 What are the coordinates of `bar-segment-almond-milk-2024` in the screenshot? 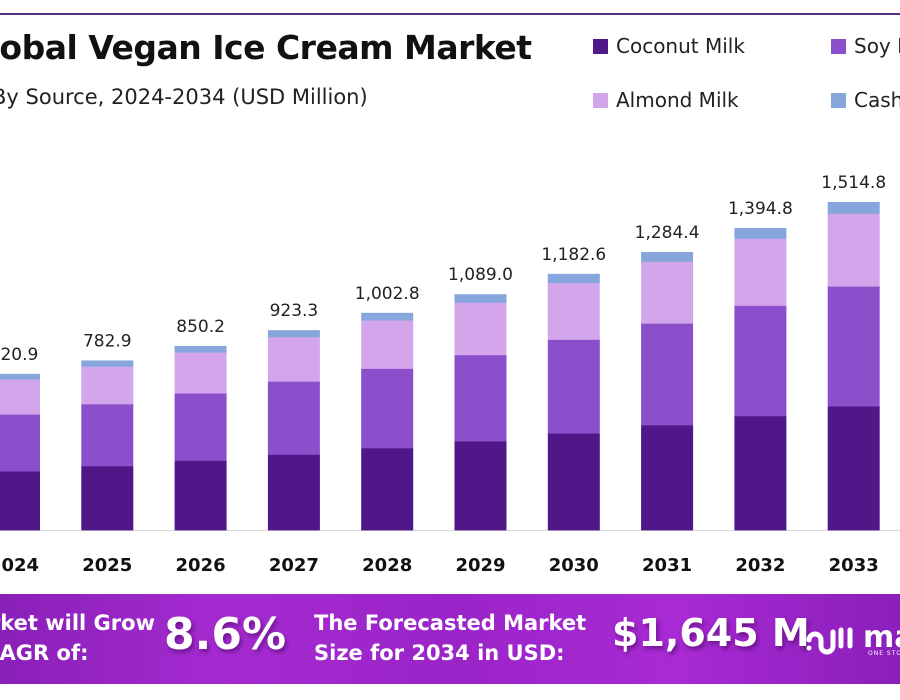 It's located at (20, 397).